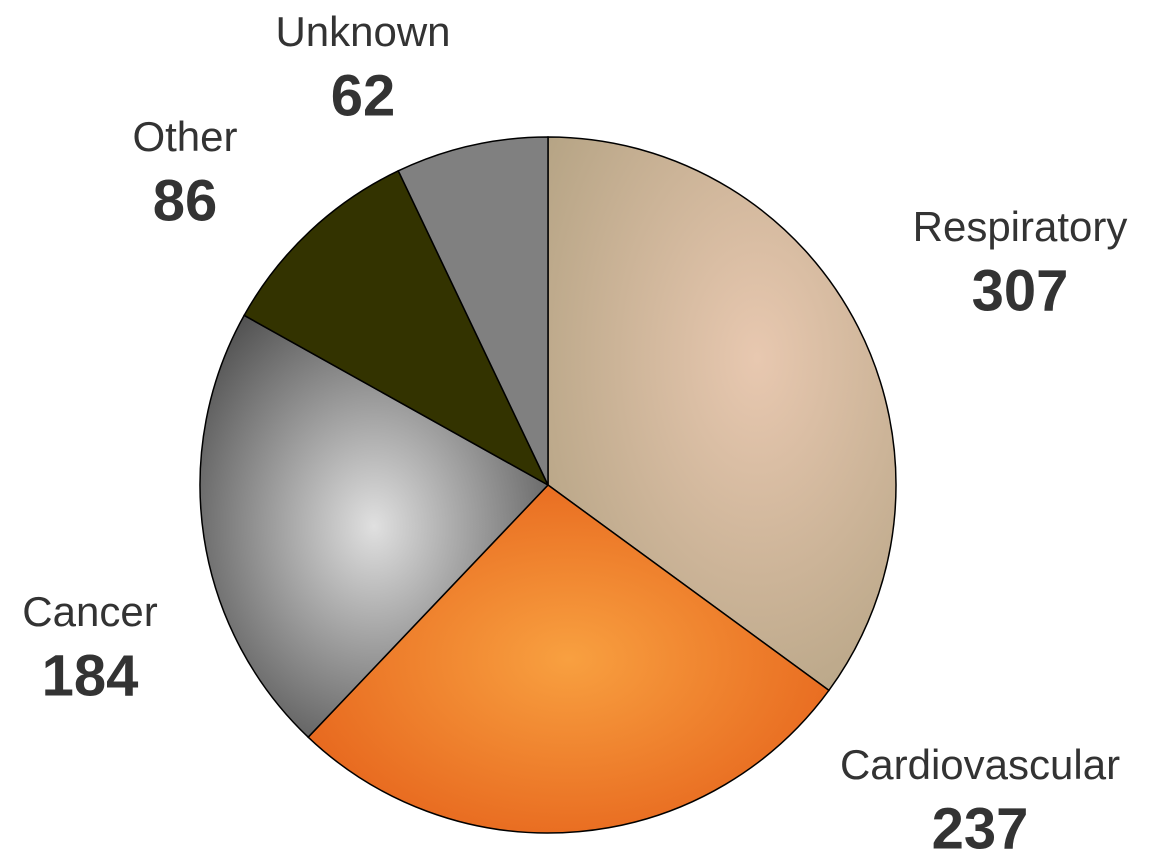  Describe the element at coordinates (980, 764) in the screenshot. I see `slice-label: Cardiovascular` at that location.